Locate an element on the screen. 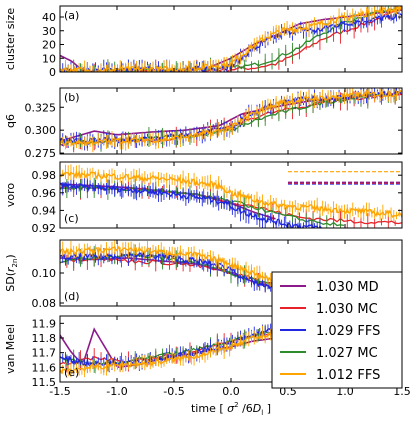 The width and height of the screenshot is (416, 423). x-tick-label: -0.5 is located at coordinates (173, 391).